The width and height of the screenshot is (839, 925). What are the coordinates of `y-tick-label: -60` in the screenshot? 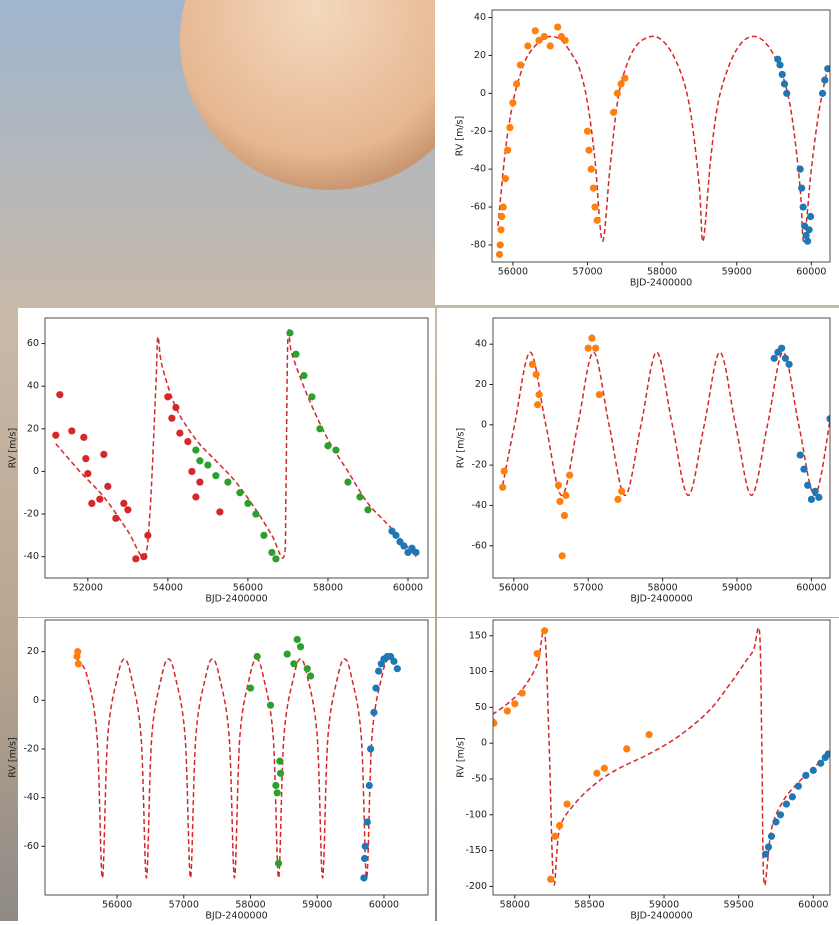 It's located at (478, 207).